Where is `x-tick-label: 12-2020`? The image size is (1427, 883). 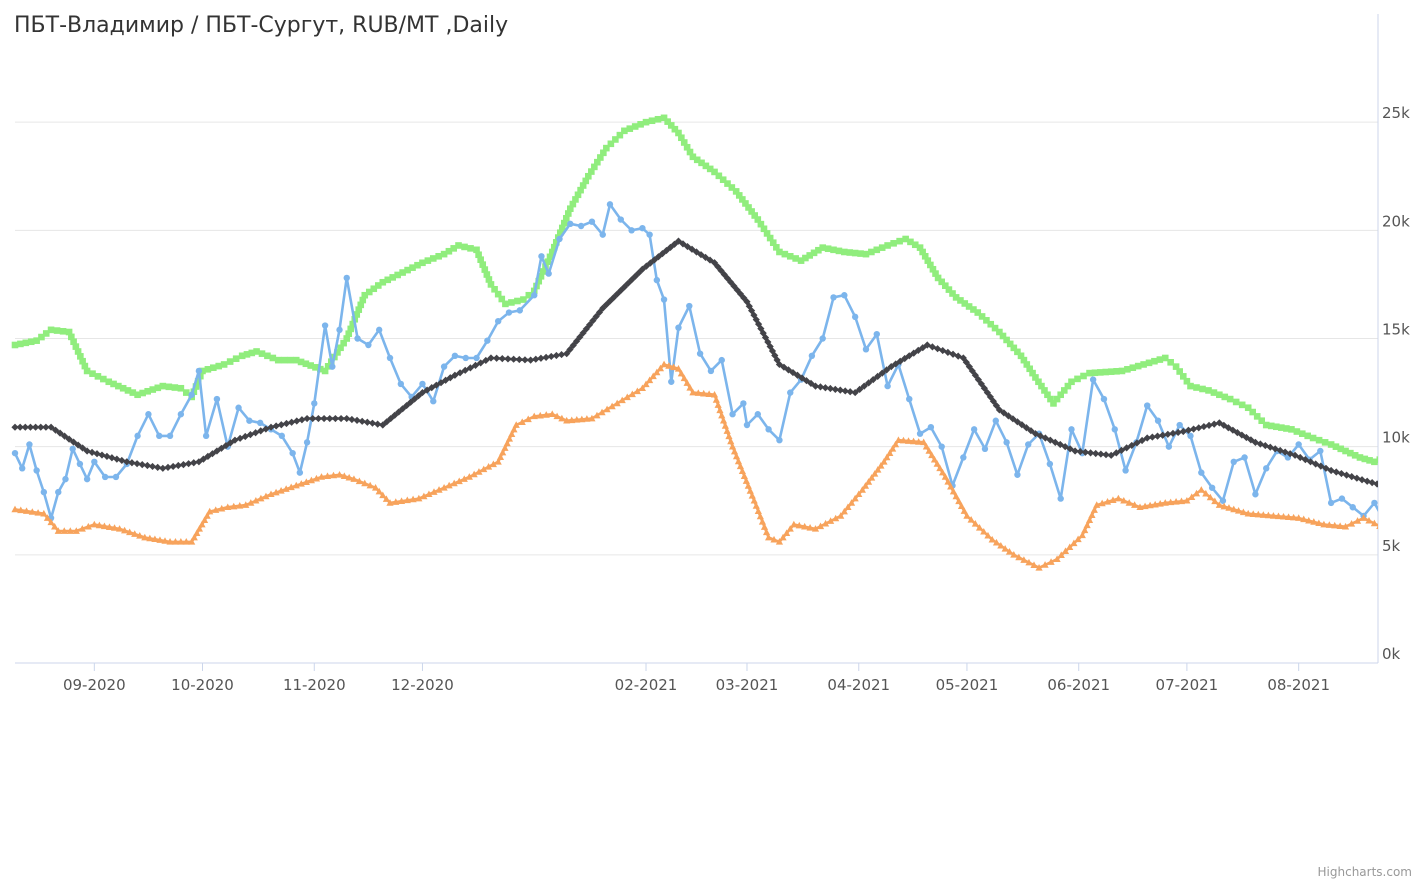 x-tick-label: 12-2020 is located at coordinates (422, 685).